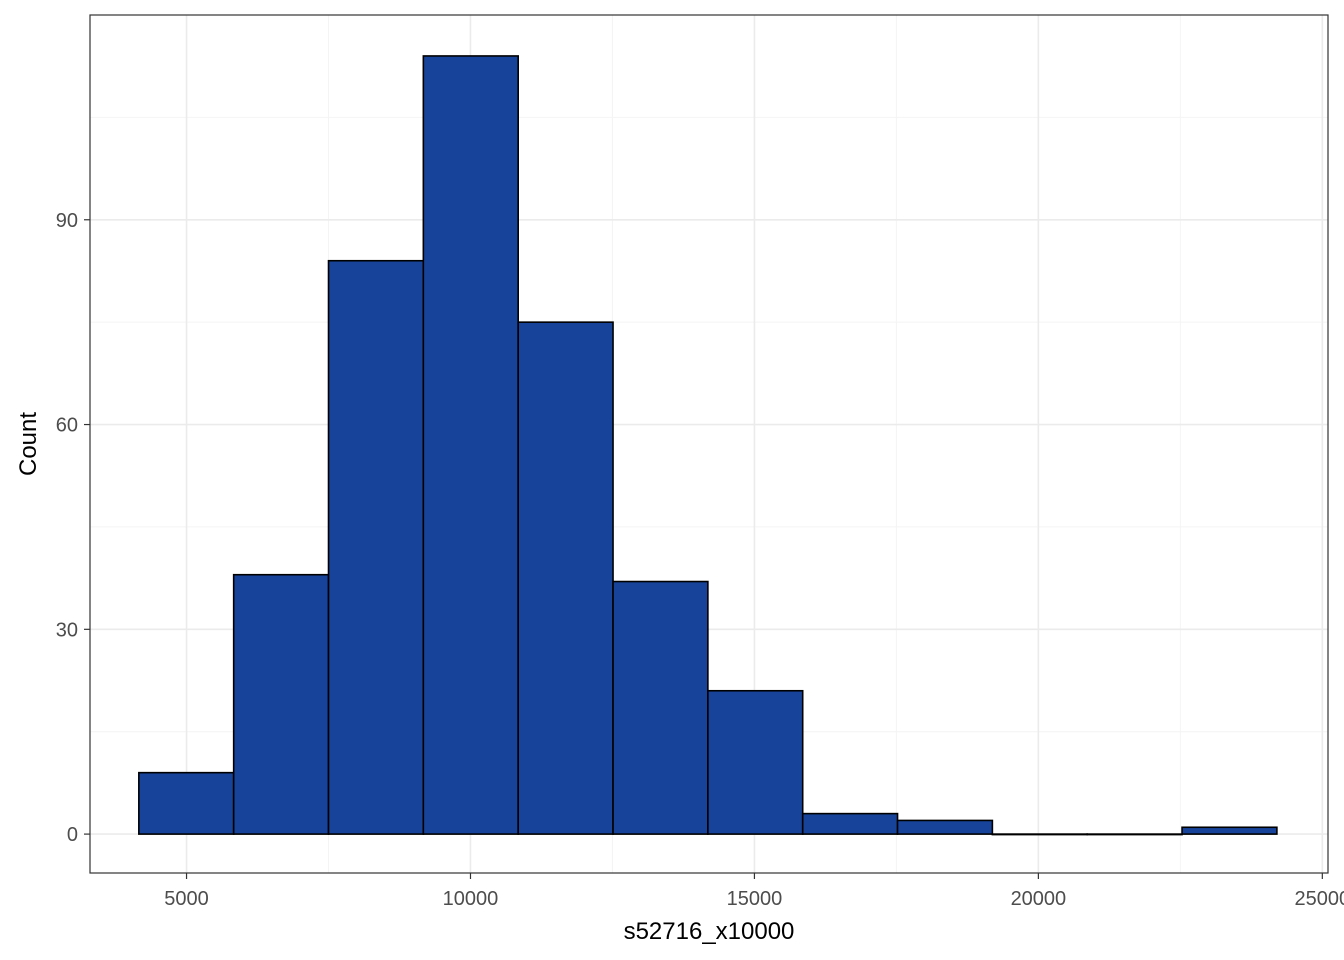  What do you see at coordinates (67, 426) in the screenshot?
I see `y-tick-label: 60` at bounding box center [67, 426].